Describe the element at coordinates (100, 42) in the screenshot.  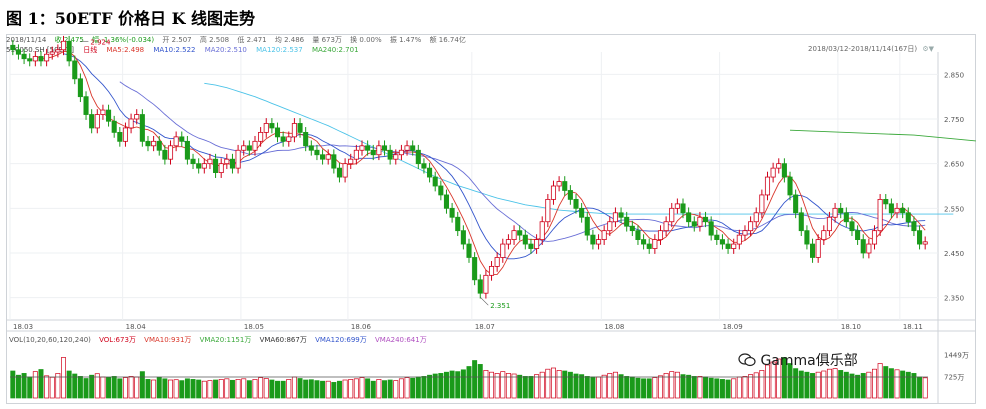
I see `annotation-label: 2.924` at that location.